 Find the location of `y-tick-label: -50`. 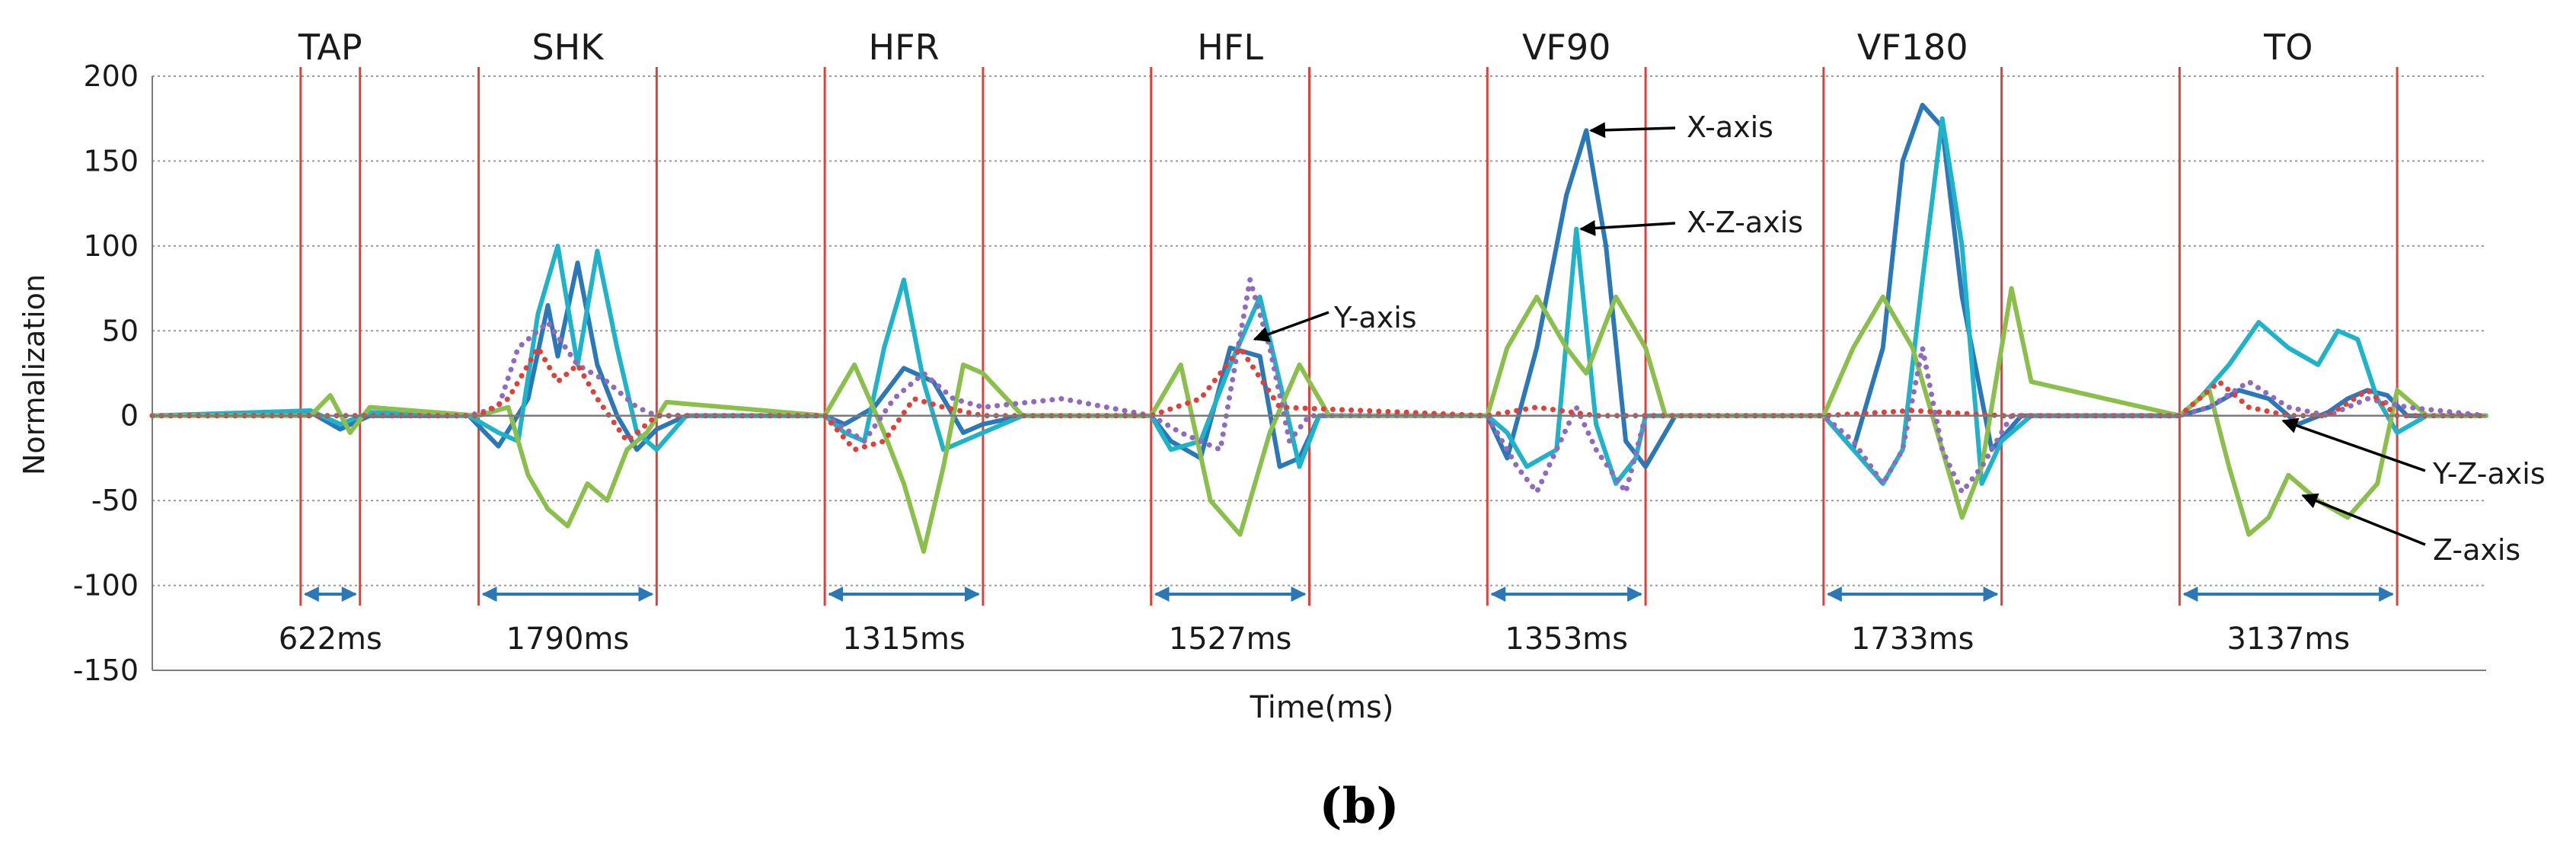

y-tick-label: -50 is located at coordinates (115, 500).